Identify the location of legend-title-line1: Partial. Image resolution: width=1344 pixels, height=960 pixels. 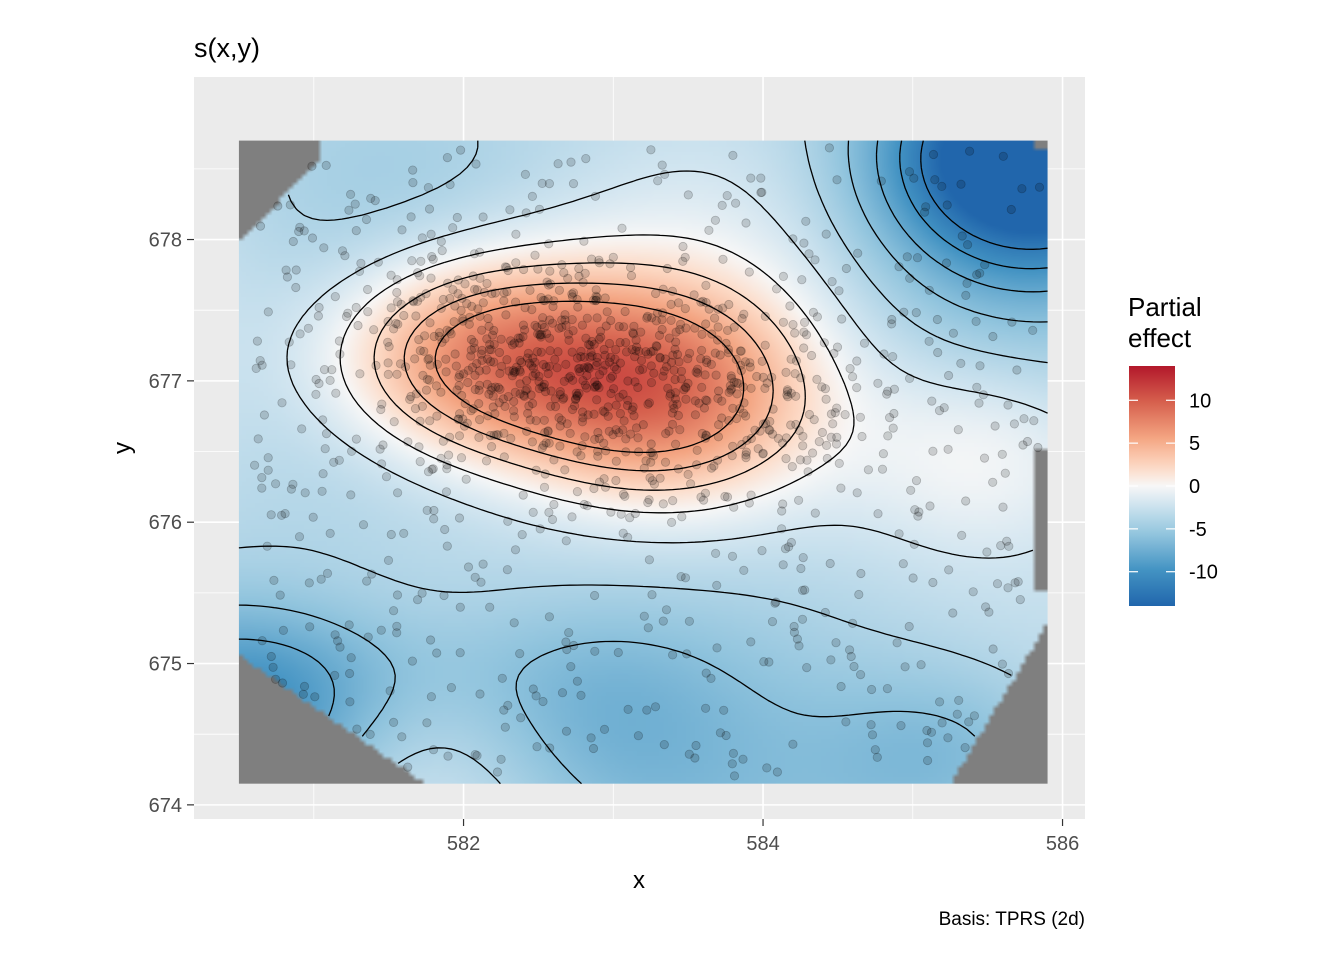
(1165, 307).